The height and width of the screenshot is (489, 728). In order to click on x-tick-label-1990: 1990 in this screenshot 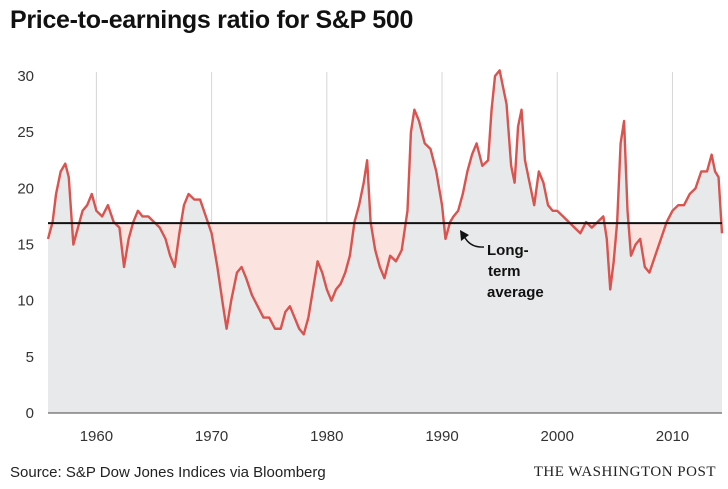, I will do `click(441, 436)`.